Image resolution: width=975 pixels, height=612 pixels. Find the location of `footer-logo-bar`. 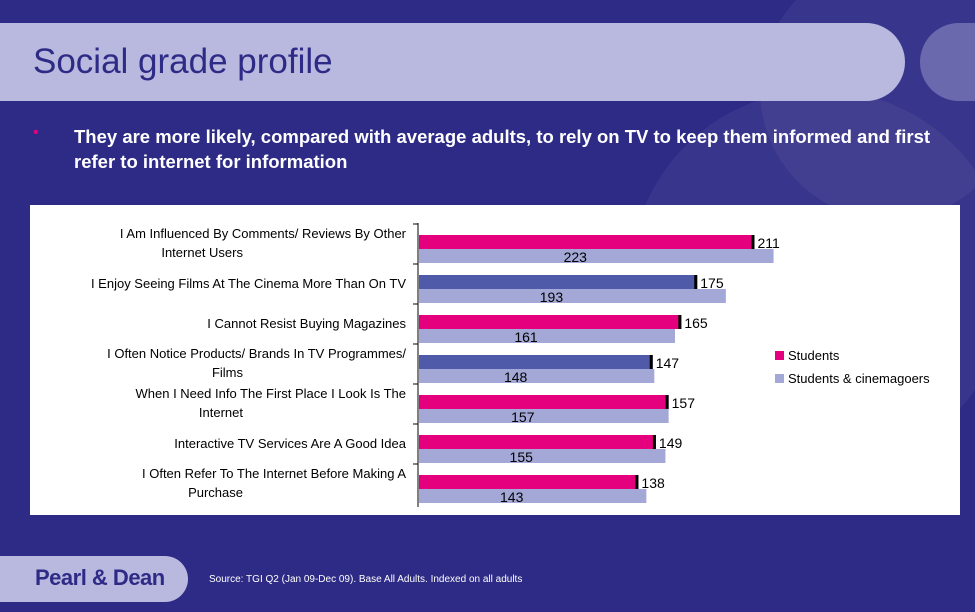

footer-logo-bar is located at coordinates (94, 579).